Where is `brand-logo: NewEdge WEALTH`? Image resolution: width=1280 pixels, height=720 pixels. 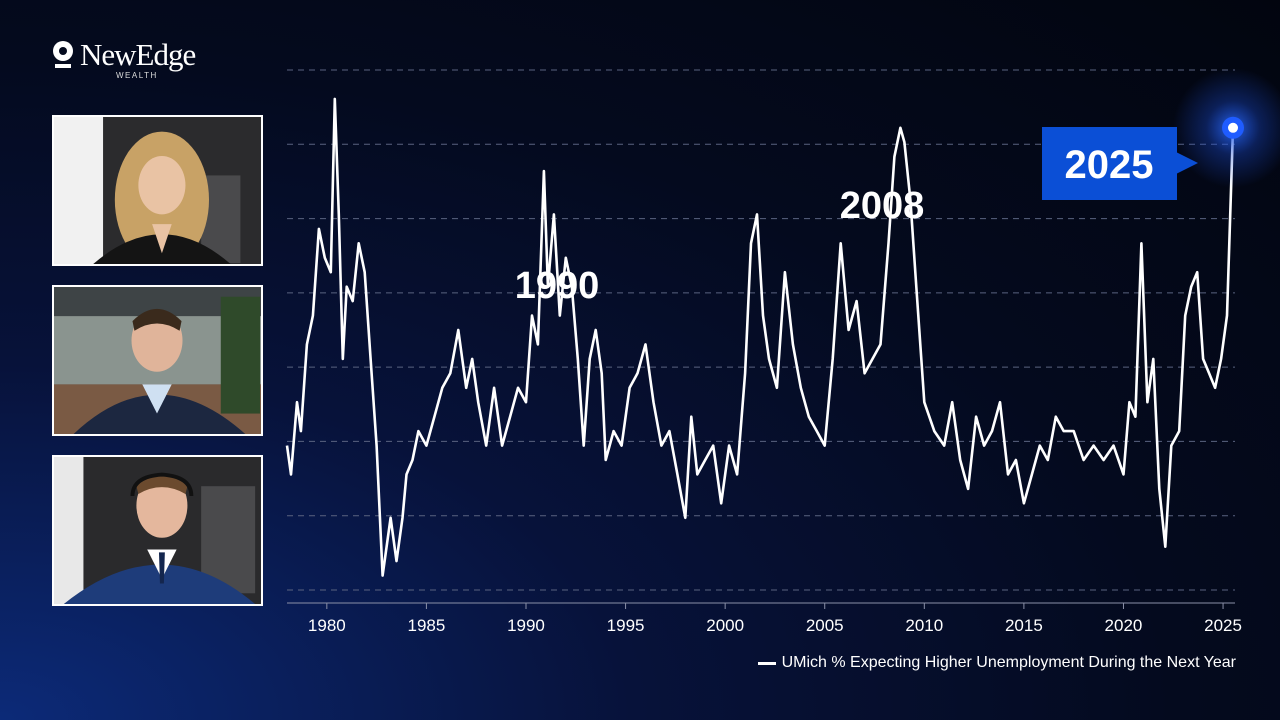
brand-logo: NewEdge WEALTH is located at coordinates (124, 58).